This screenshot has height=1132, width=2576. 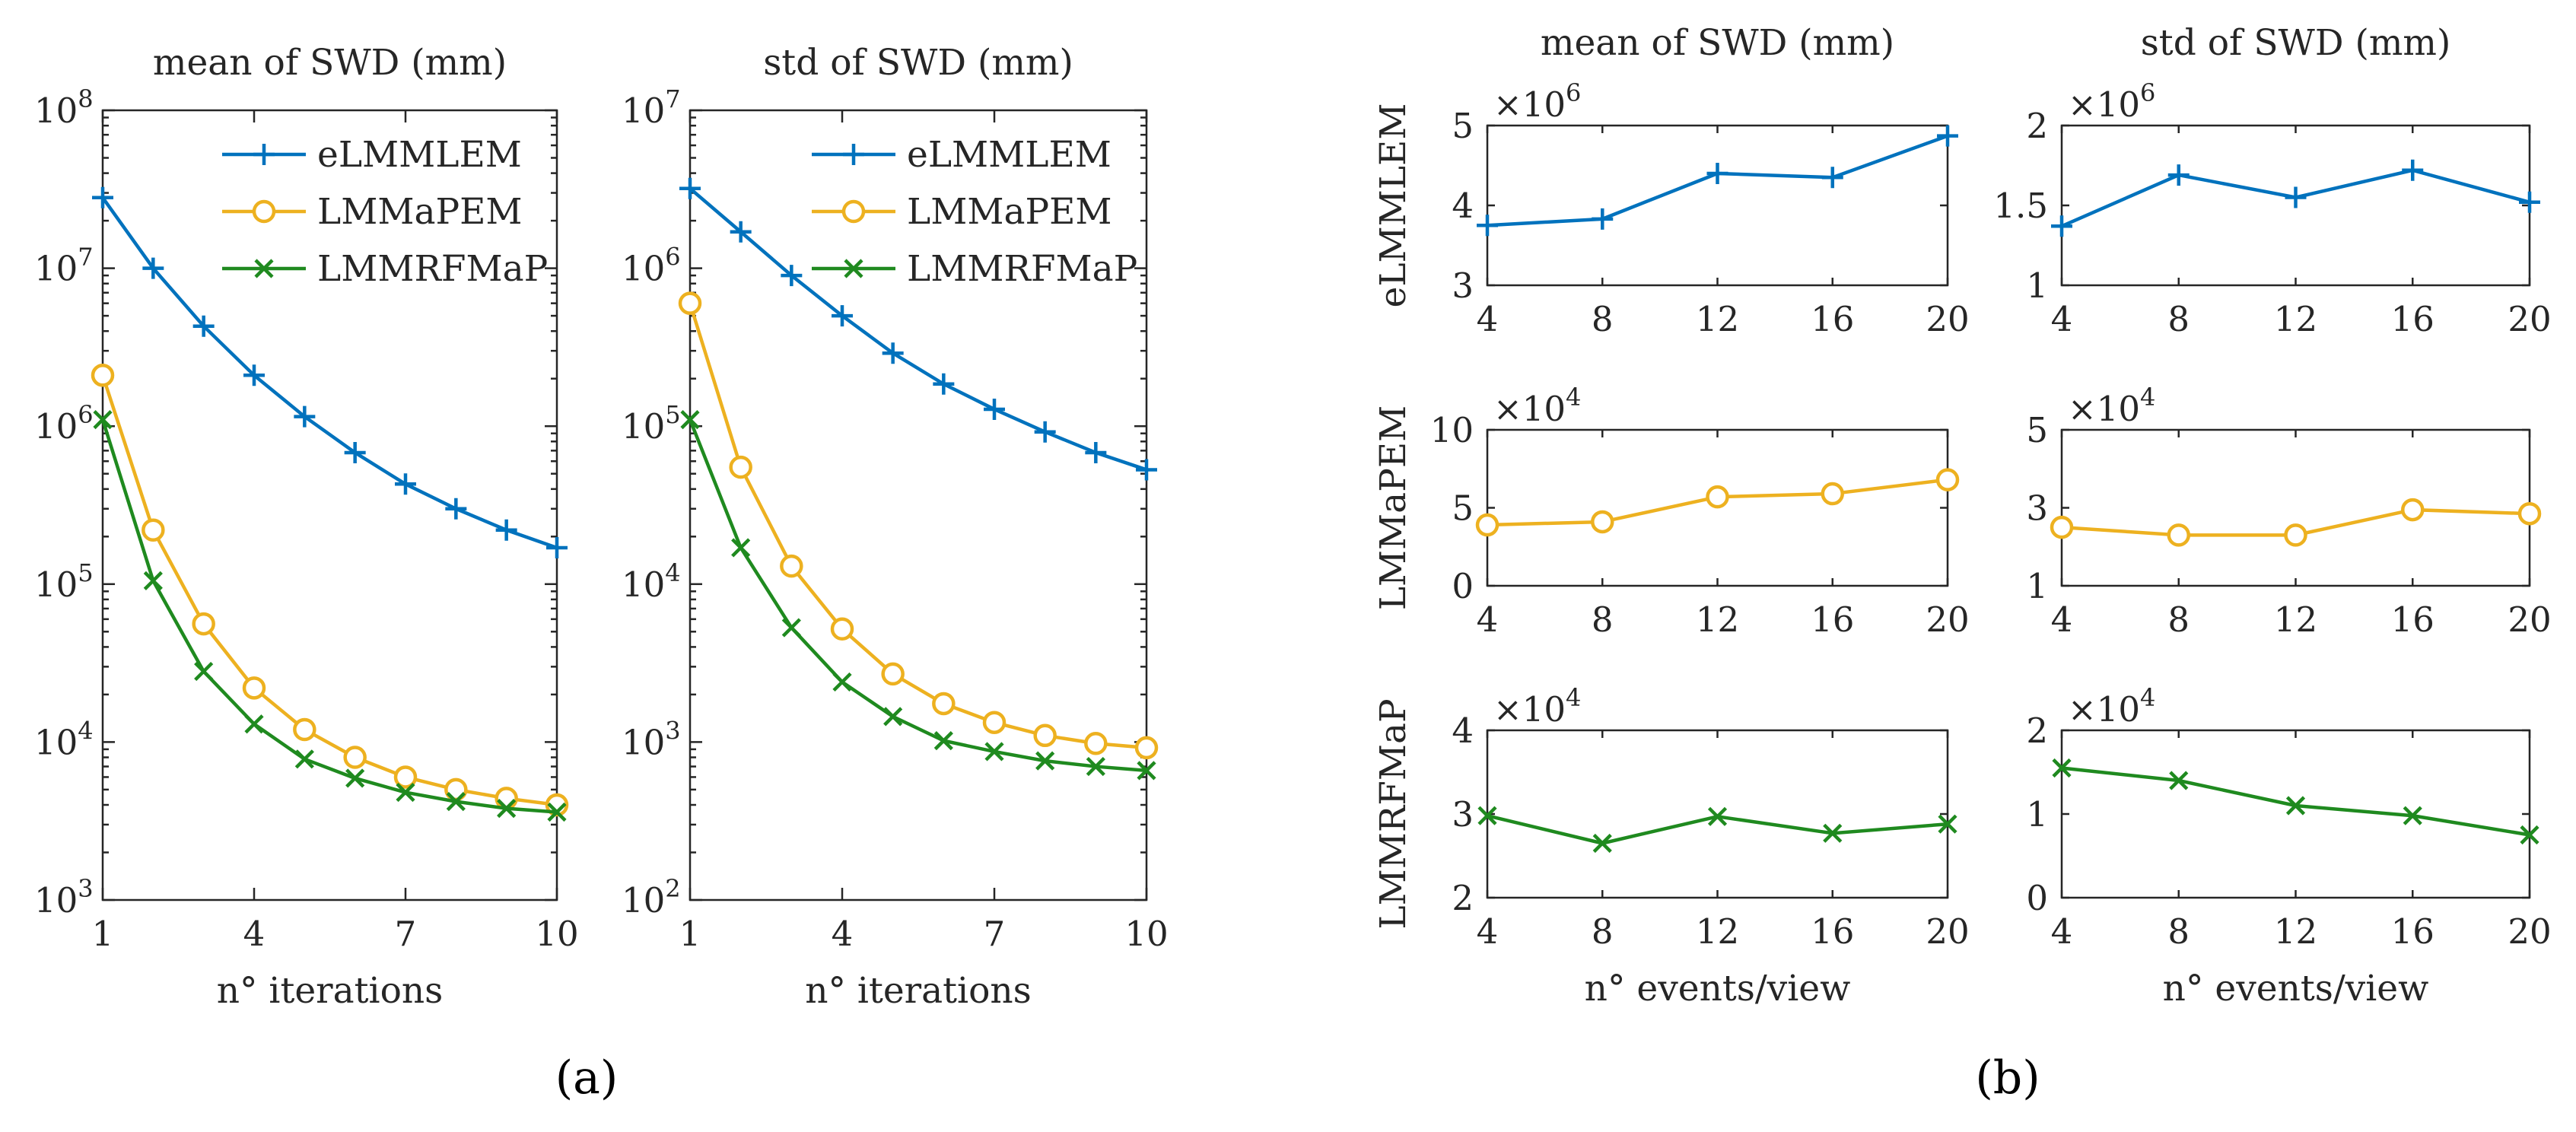 I want to click on y-tick-label: 4, so click(x=1463, y=206).